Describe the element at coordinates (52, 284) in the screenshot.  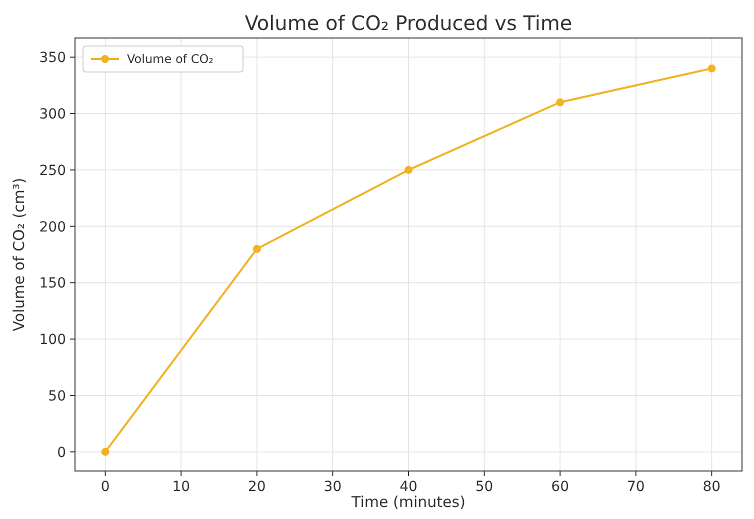
I see `y-tick-label: 150` at that location.